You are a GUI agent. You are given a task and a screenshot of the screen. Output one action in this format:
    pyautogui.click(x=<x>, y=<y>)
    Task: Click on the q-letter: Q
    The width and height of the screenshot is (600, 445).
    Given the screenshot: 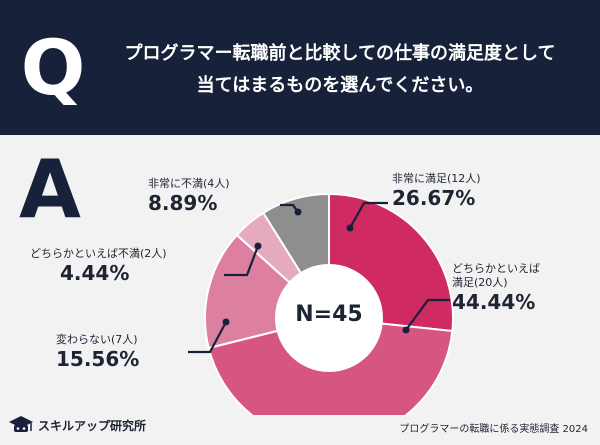 What is the action you would take?
    pyautogui.click(x=53, y=67)
    